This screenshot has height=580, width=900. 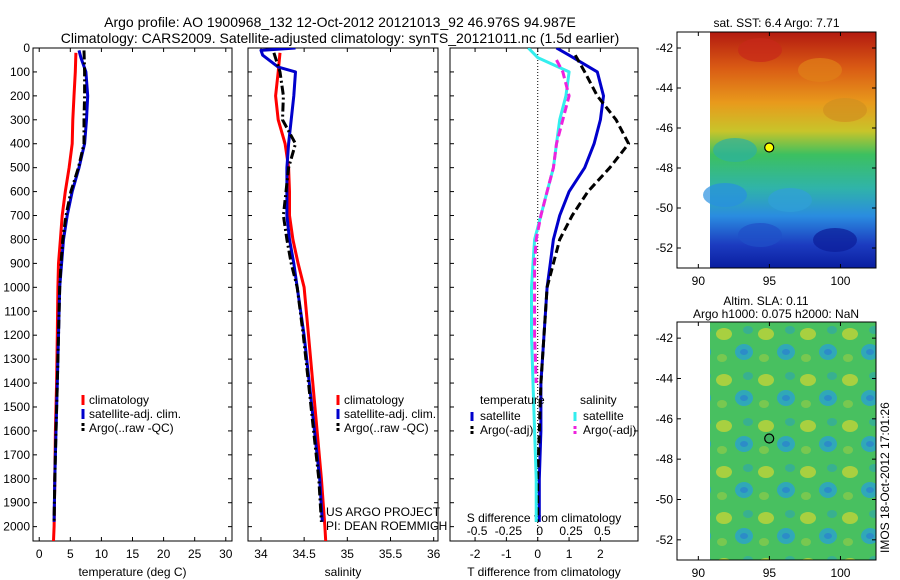 I want to click on y-tick-label: 700, so click(x=20, y=216).